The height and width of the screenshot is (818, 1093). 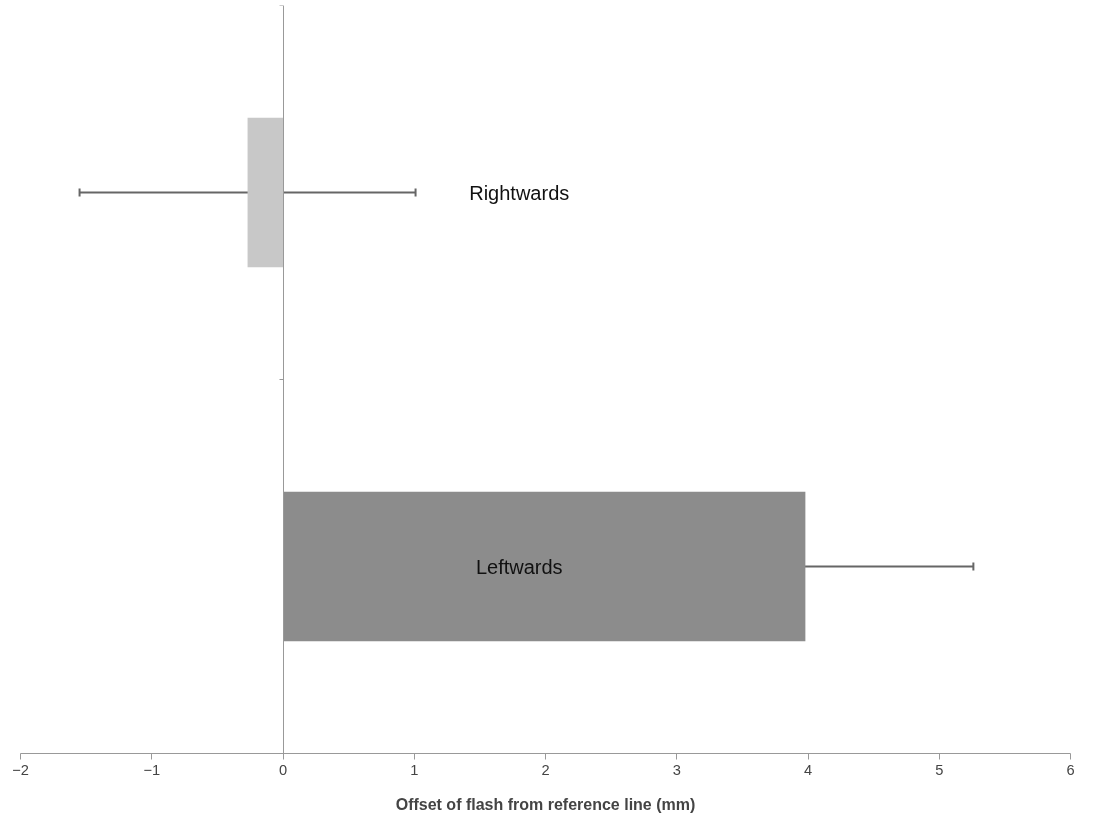 What do you see at coordinates (545, 769) in the screenshot?
I see `x-tick-label: 2` at bounding box center [545, 769].